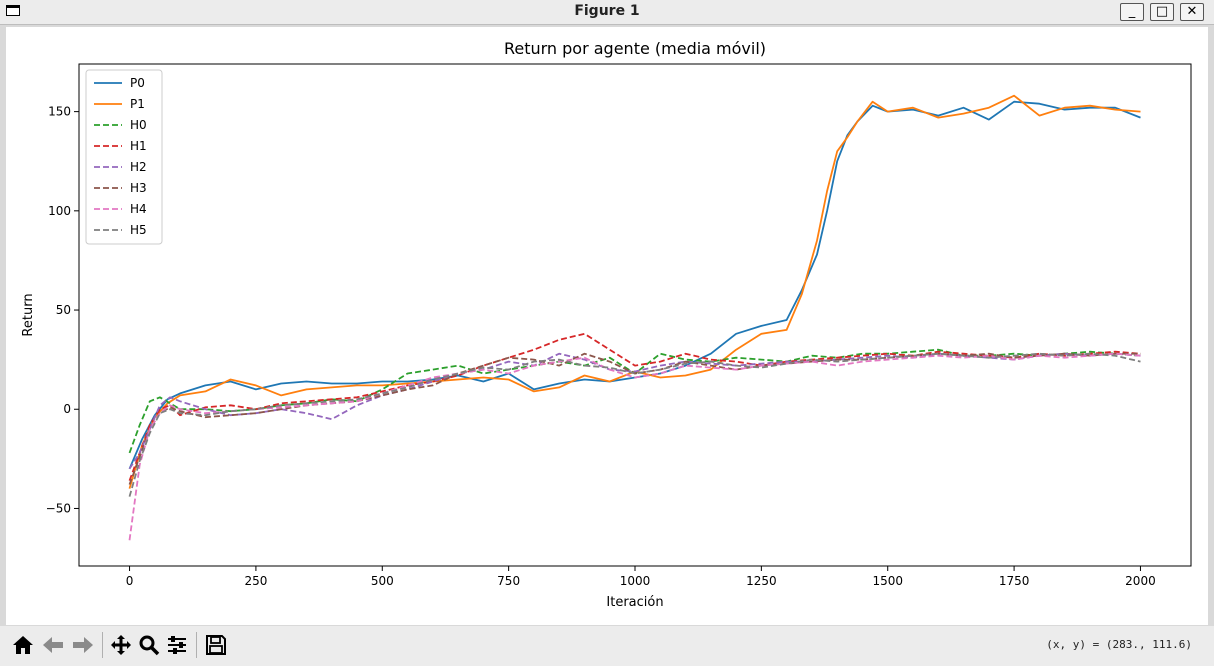 The width and height of the screenshot is (1214, 666). I want to click on y-tick-label: −50, so click(58, 508).